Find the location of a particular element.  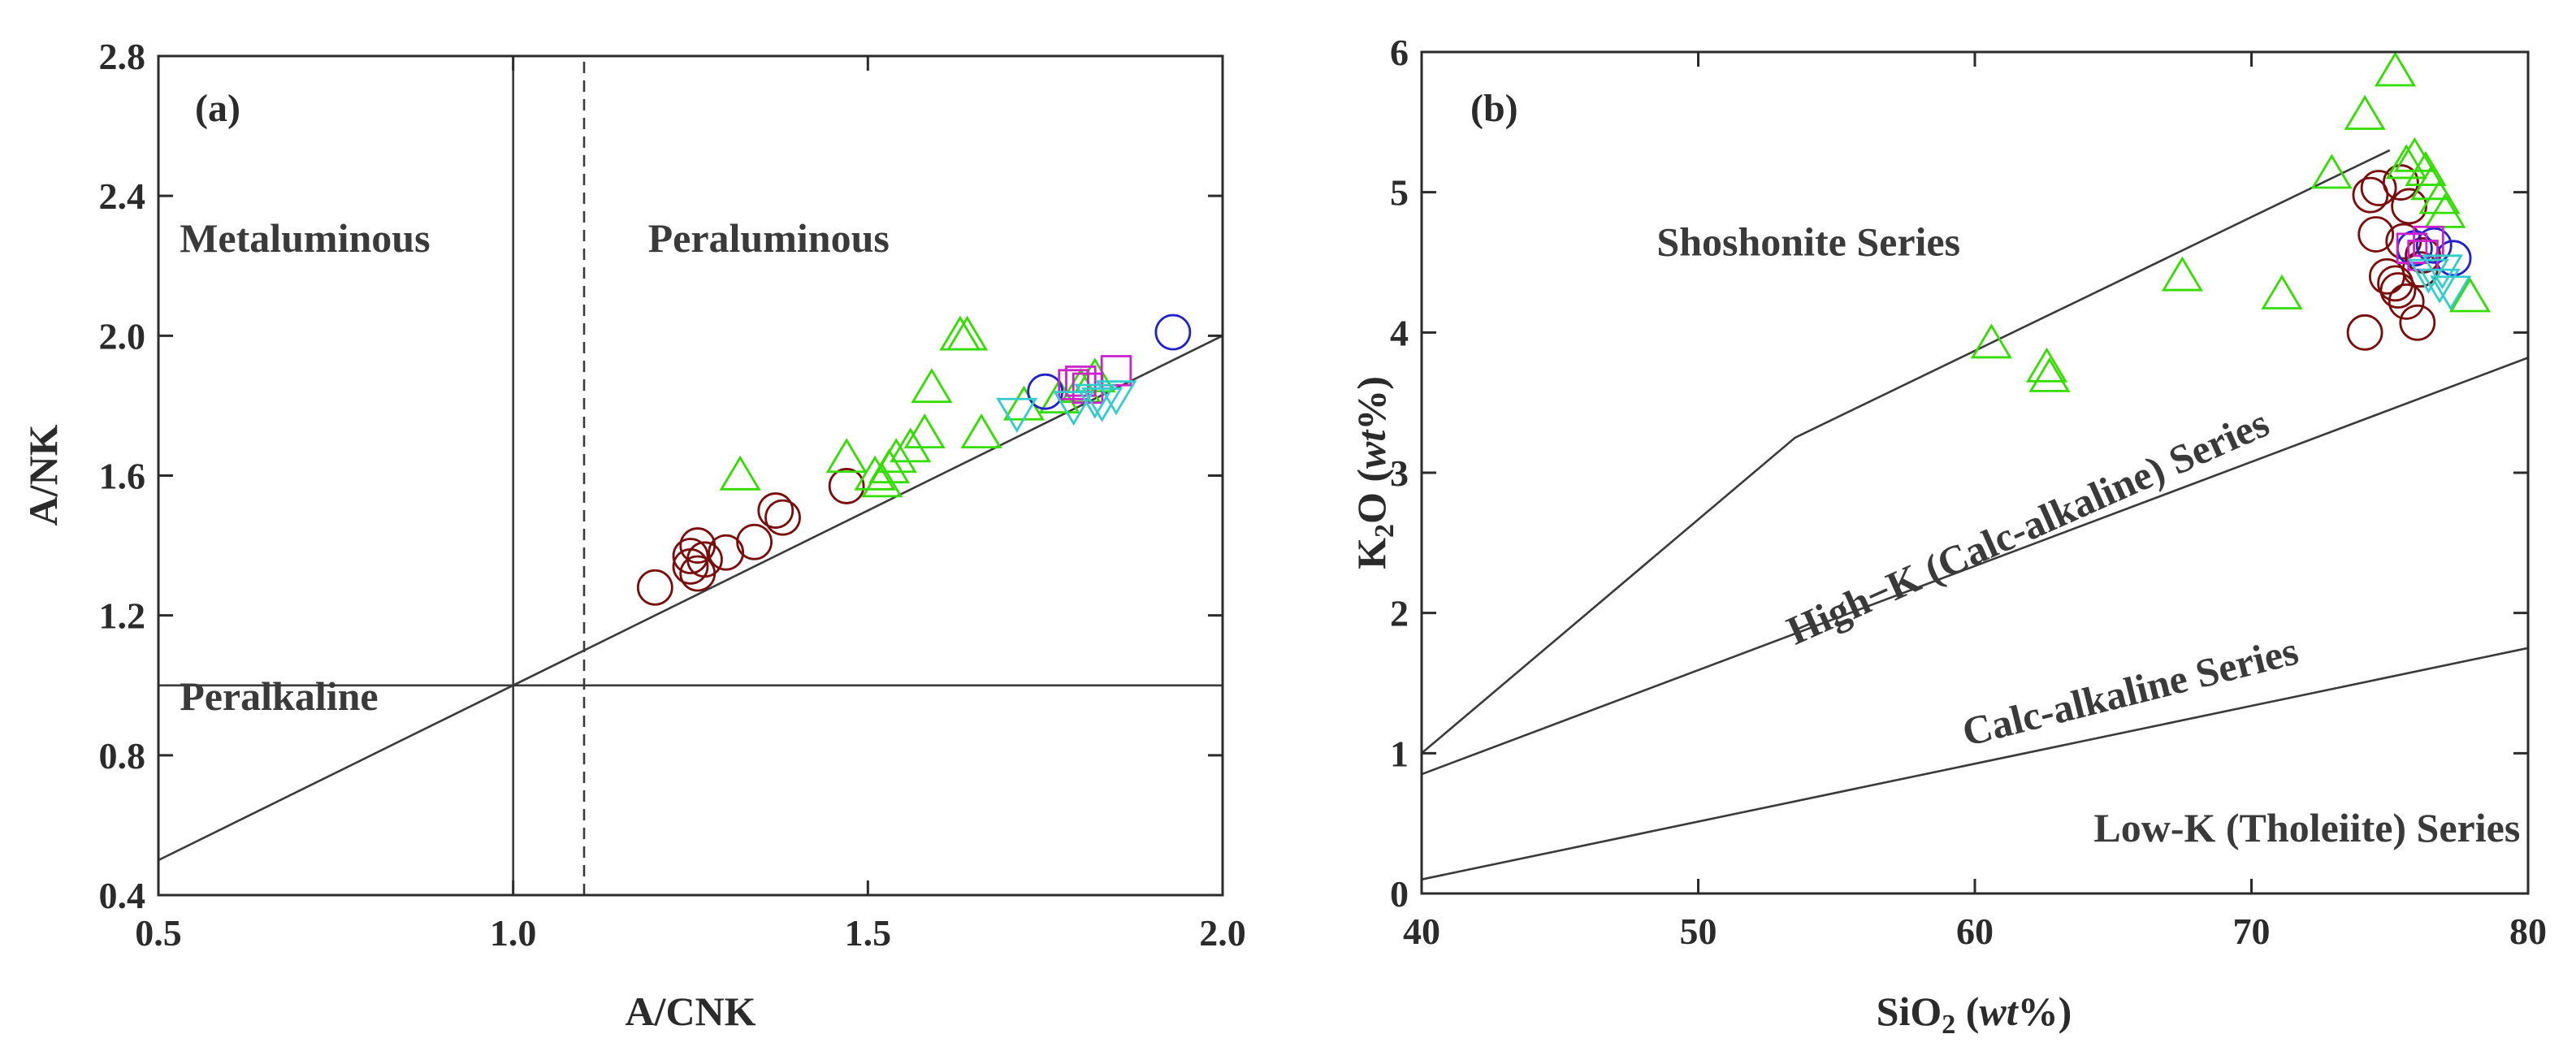

panel-b-region-label-0: Shoshonite Series is located at coordinates (1808, 241).